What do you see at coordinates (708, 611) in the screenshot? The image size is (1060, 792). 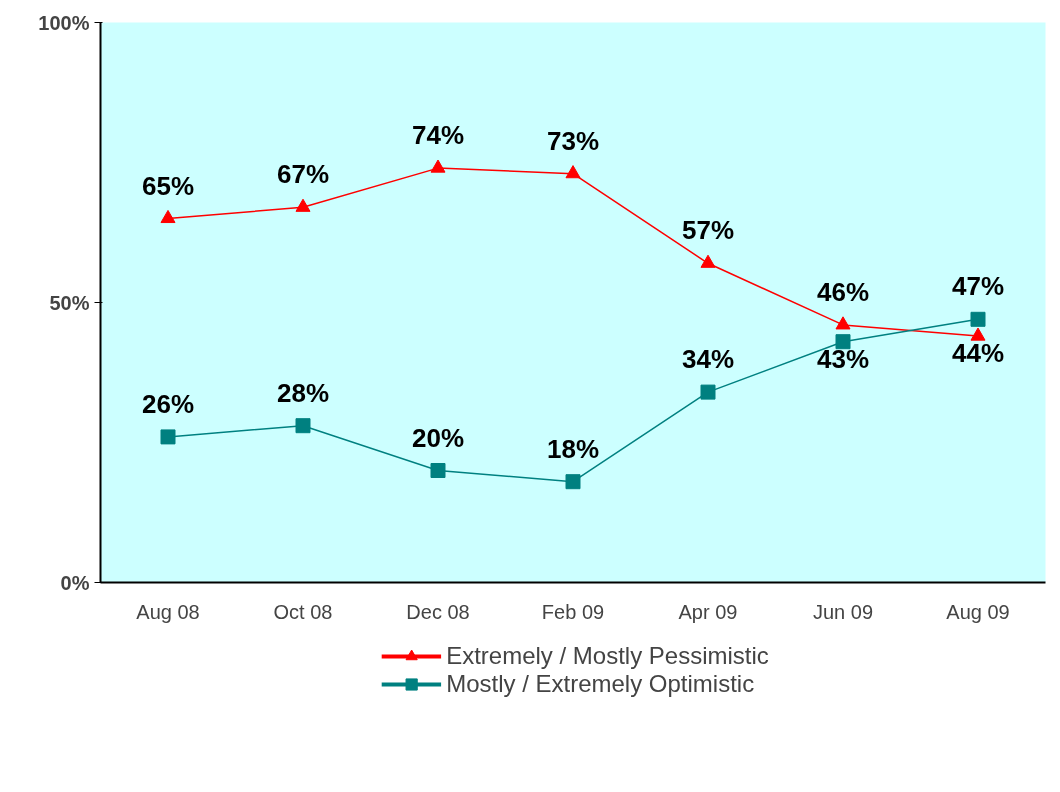 I see `x-tick-label: Apr 09` at bounding box center [708, 611].